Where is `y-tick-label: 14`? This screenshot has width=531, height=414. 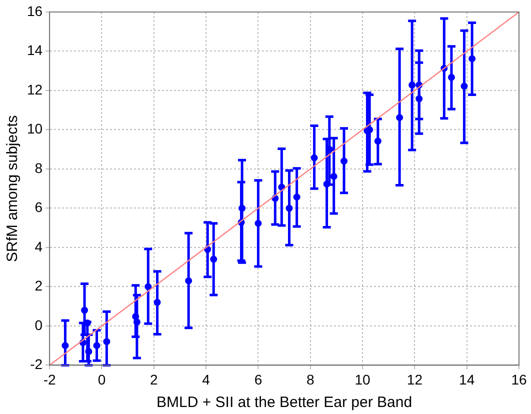 y-tick-label: 14 is located at coordinates (34, 50).